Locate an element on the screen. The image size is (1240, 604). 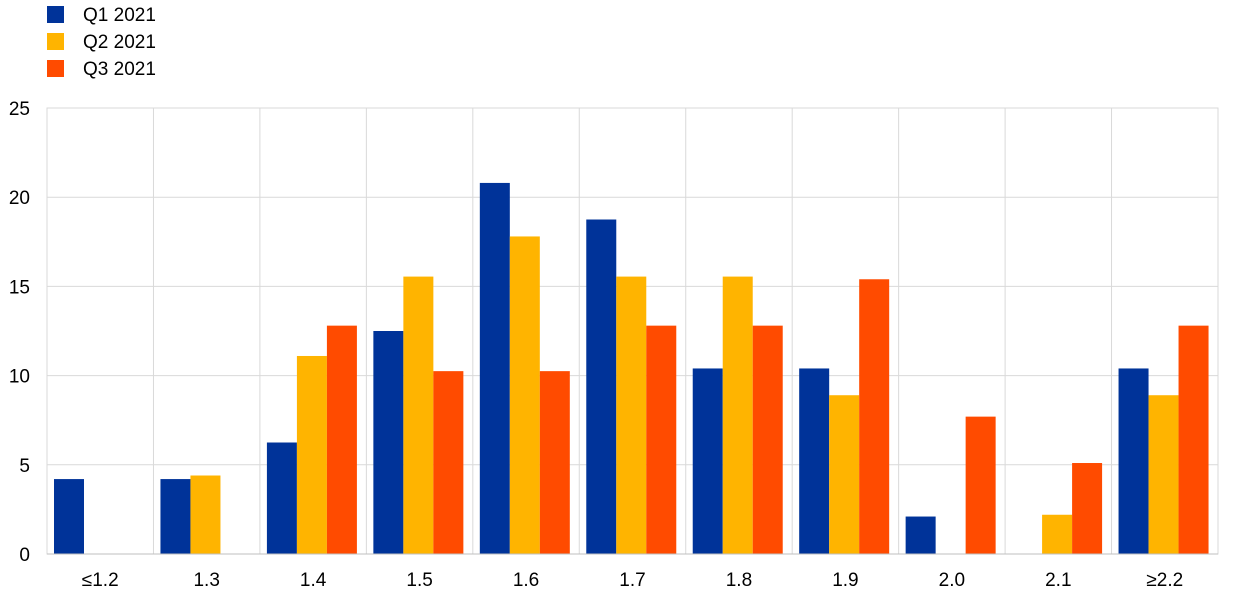
legend-label: Q1 2021 is located at coordinates (119, 15).